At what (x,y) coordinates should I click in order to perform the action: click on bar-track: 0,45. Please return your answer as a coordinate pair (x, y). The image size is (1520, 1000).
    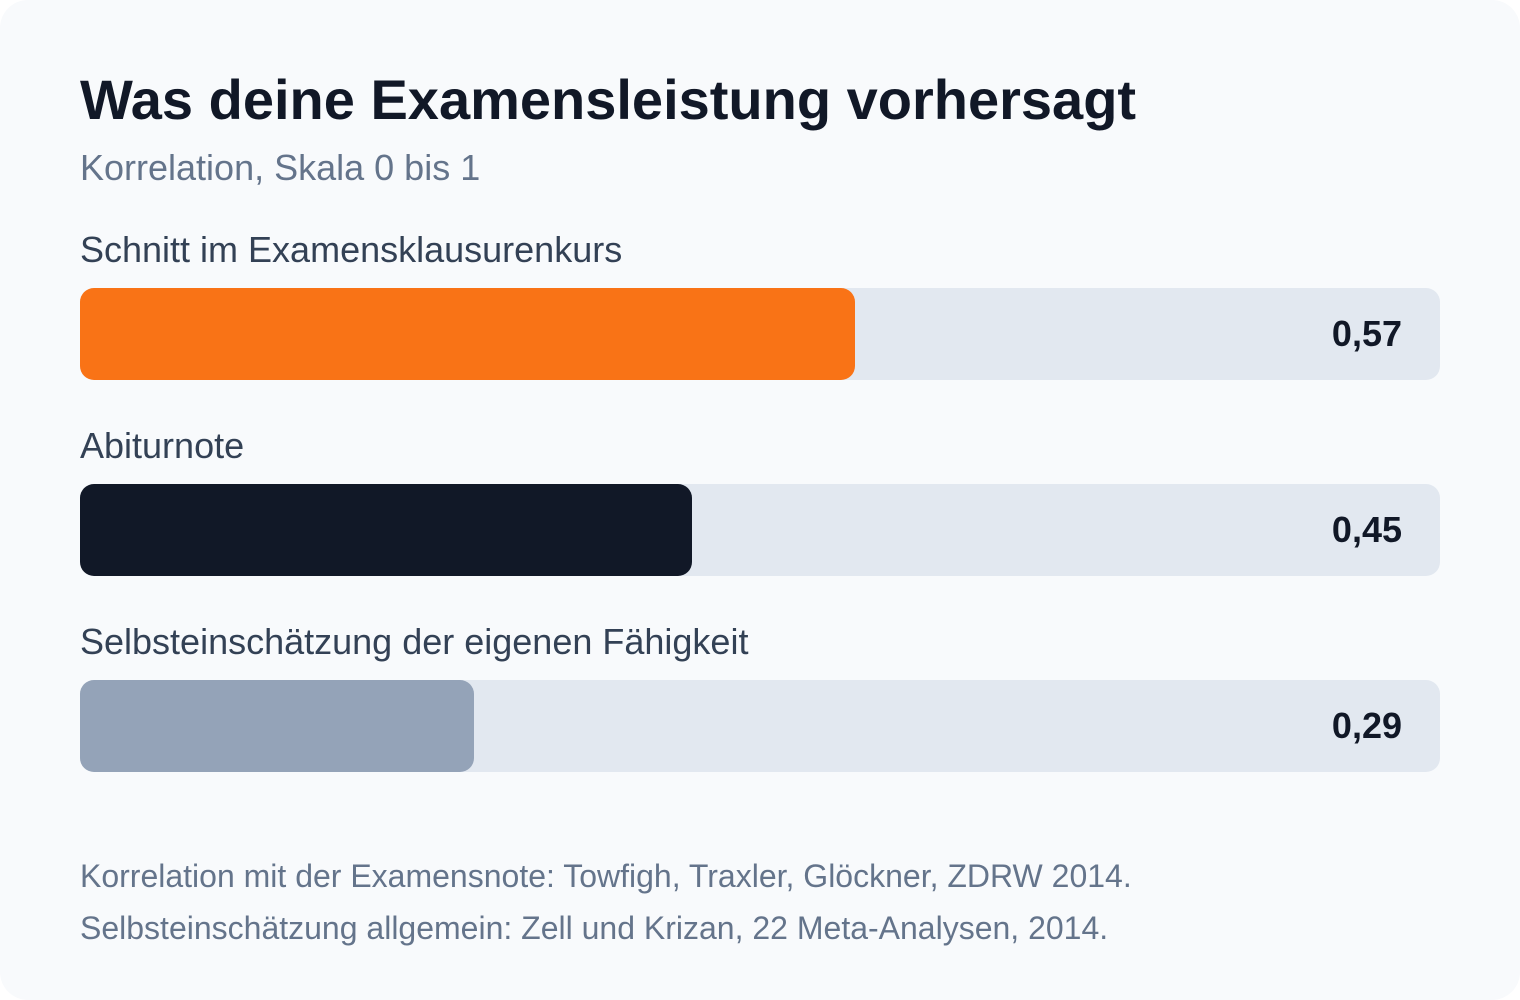
    Looking at the image, I should click on (760, 530).